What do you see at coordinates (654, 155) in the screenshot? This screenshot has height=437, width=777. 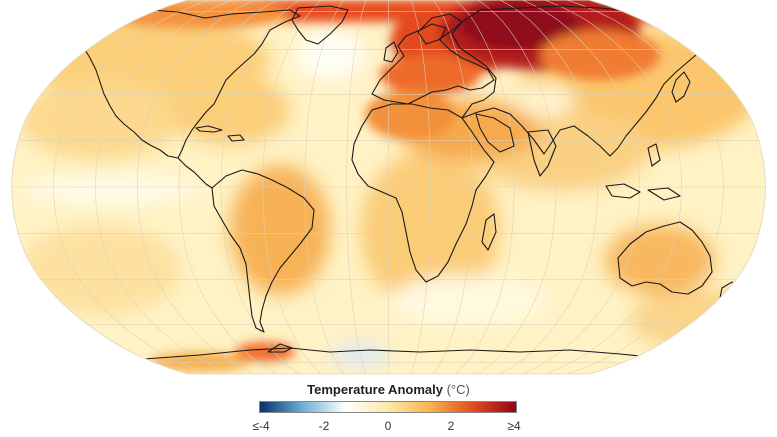 I see `philippines-coast` at bounding box center [654, 155].